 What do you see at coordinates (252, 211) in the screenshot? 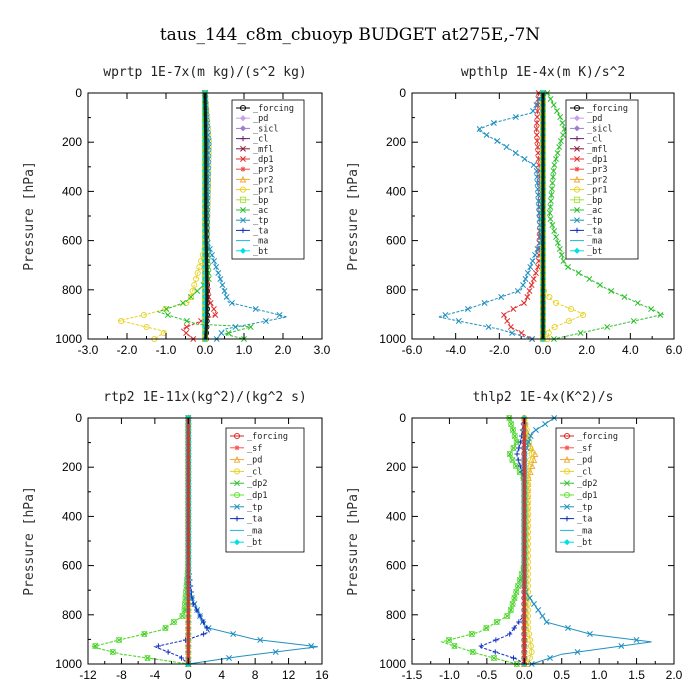
I see `legend-entry-ac: _ac` at bounding box center [252, 211].